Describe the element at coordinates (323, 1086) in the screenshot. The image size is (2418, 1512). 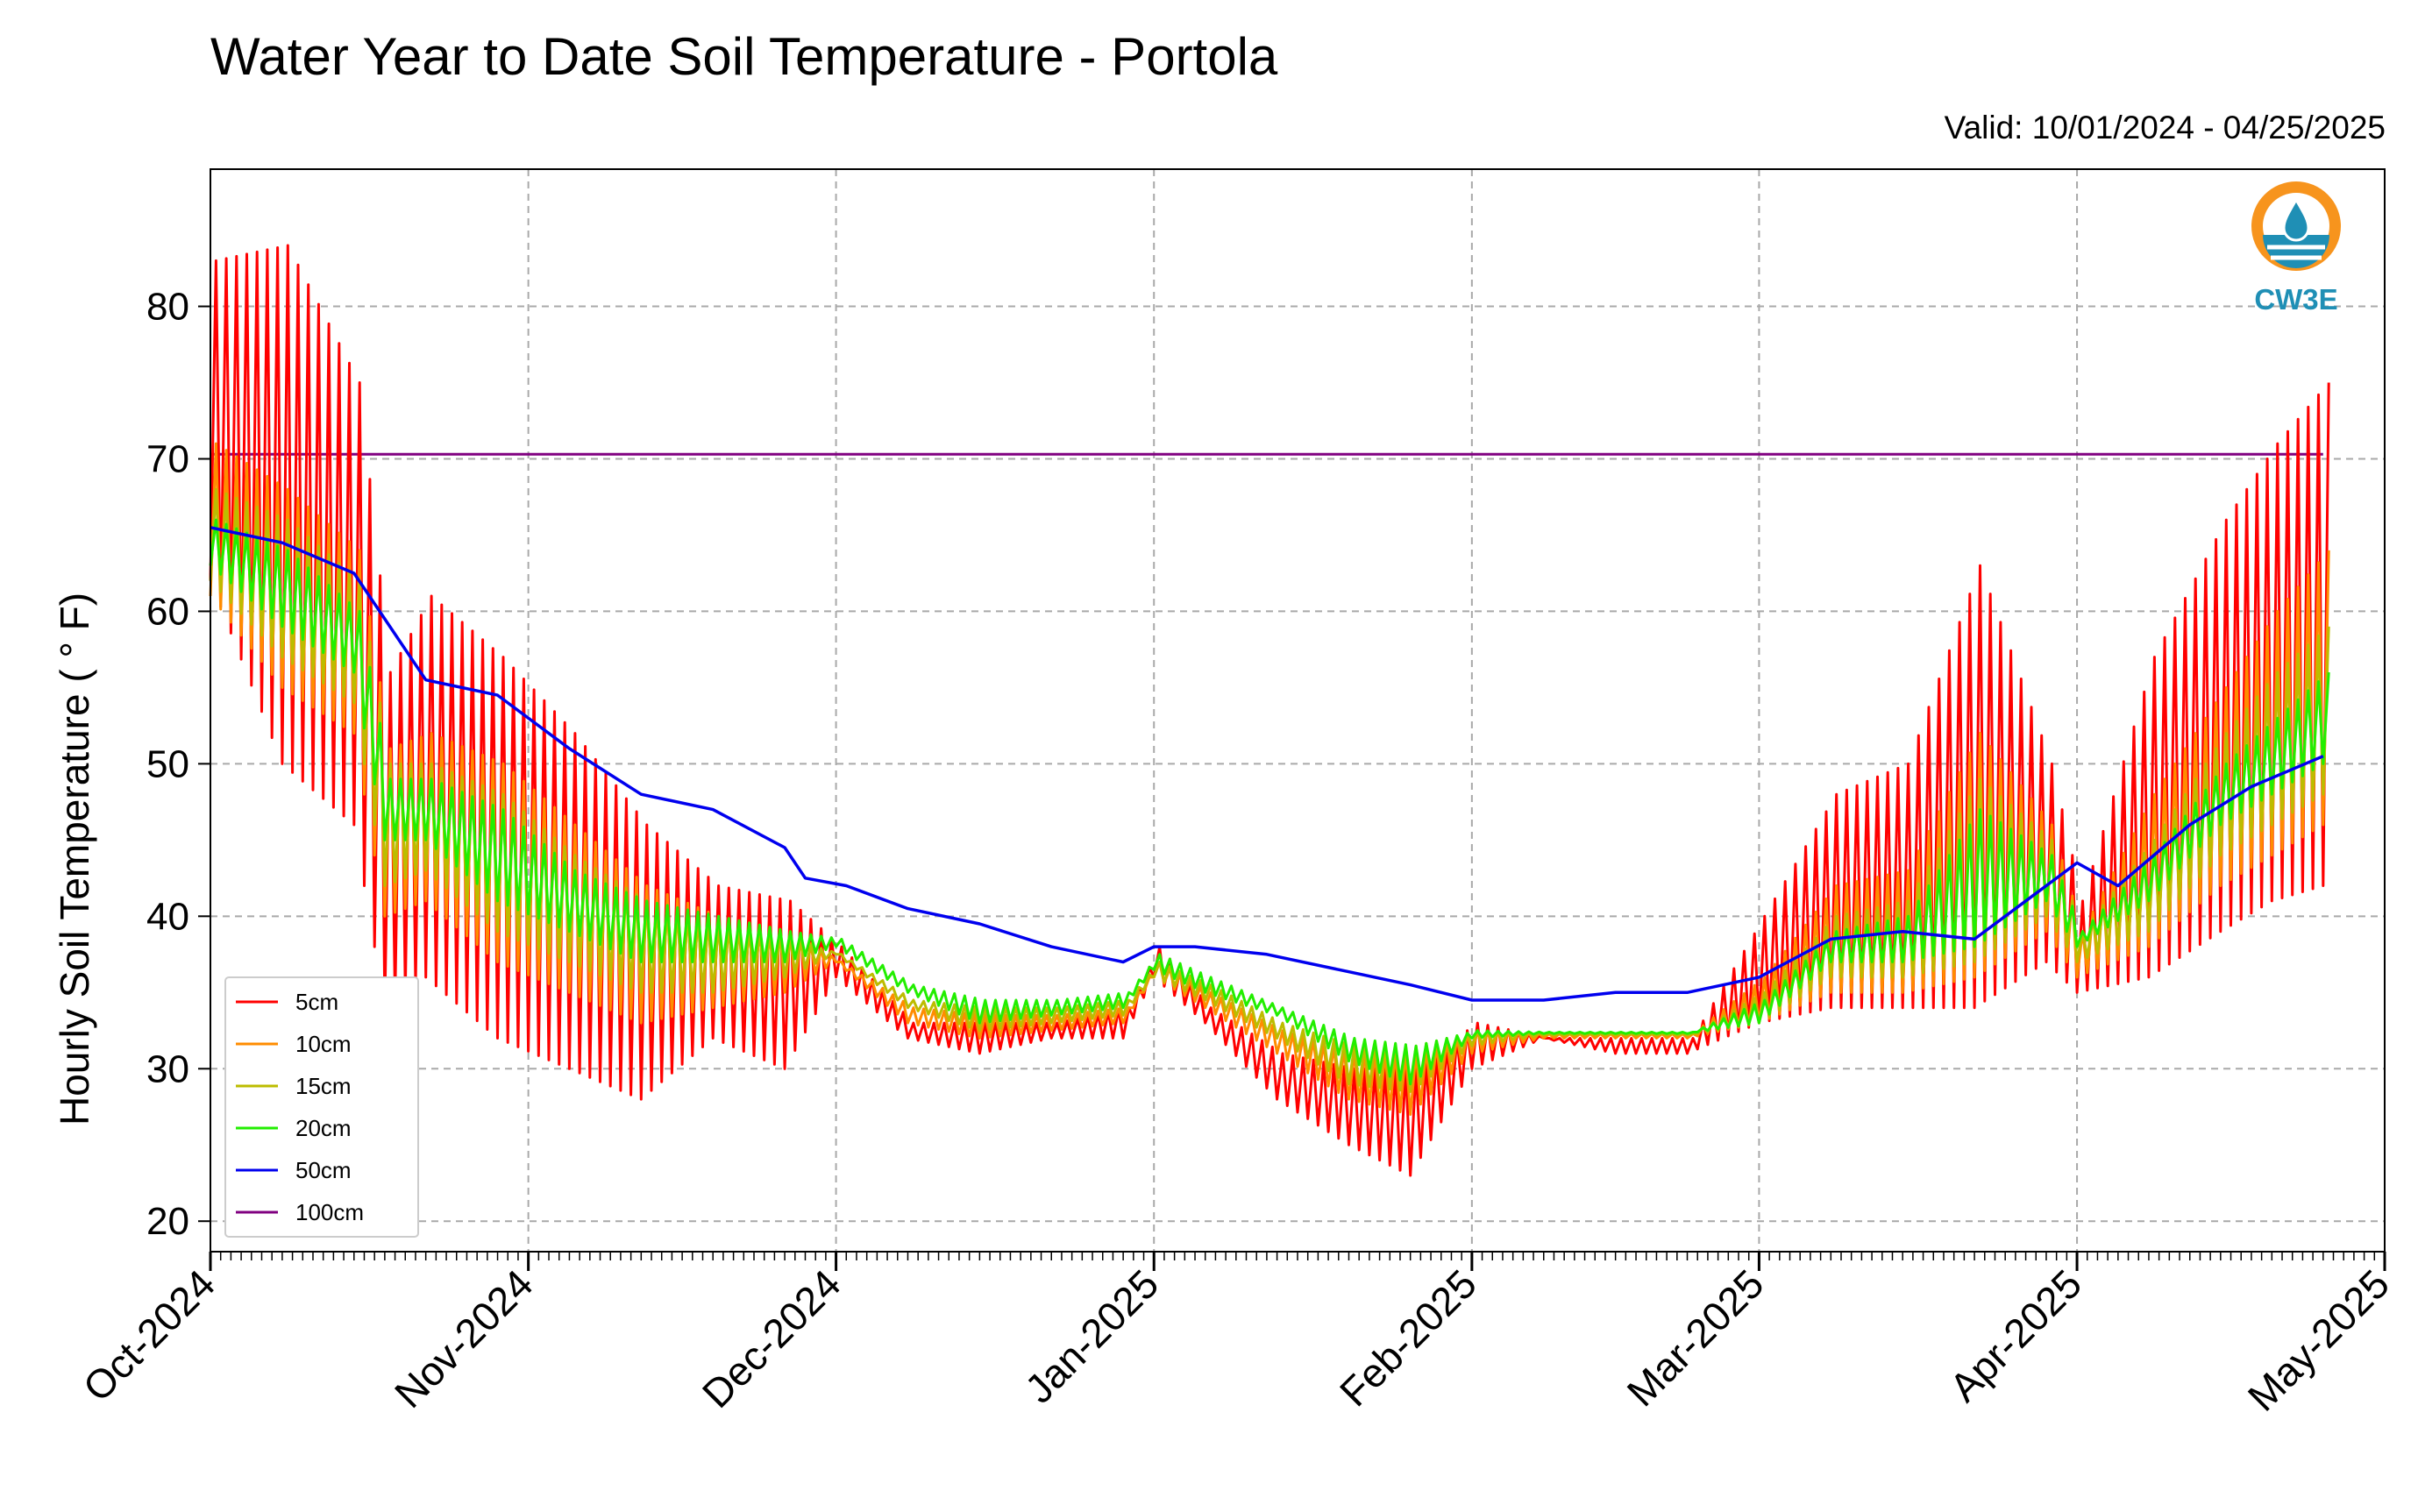
I see `legend-label-15cm: 15cm` at that location.